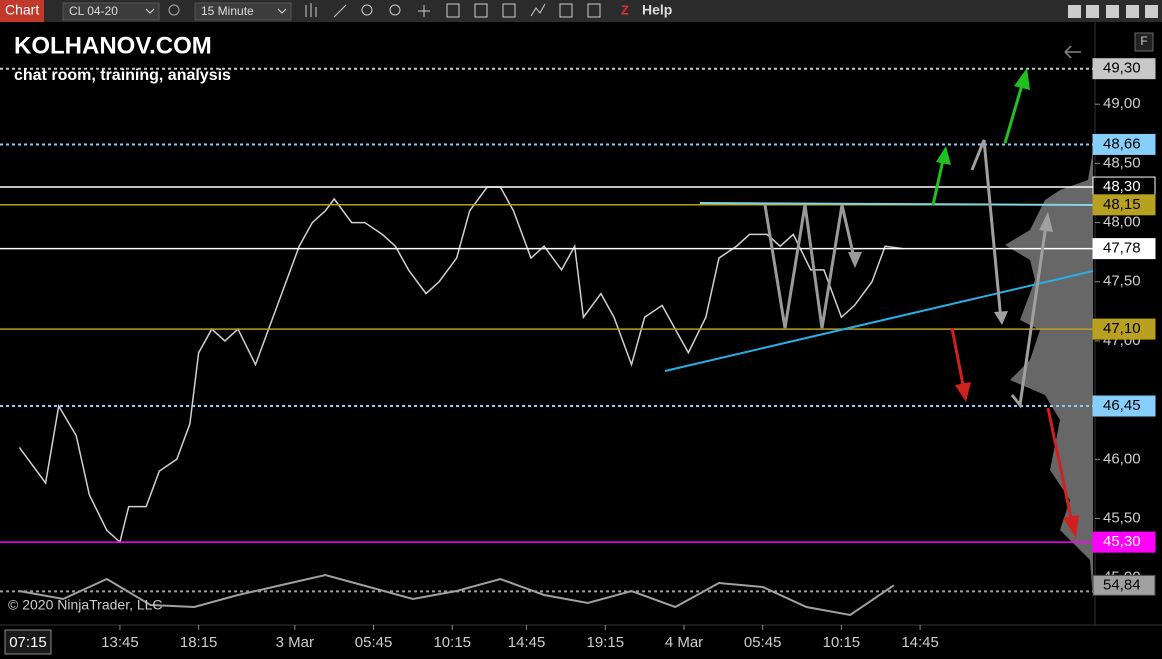 Image resolution: width=1162 pixels, height=659 pixels. I want to click on instrument-select, so click(111, 11).